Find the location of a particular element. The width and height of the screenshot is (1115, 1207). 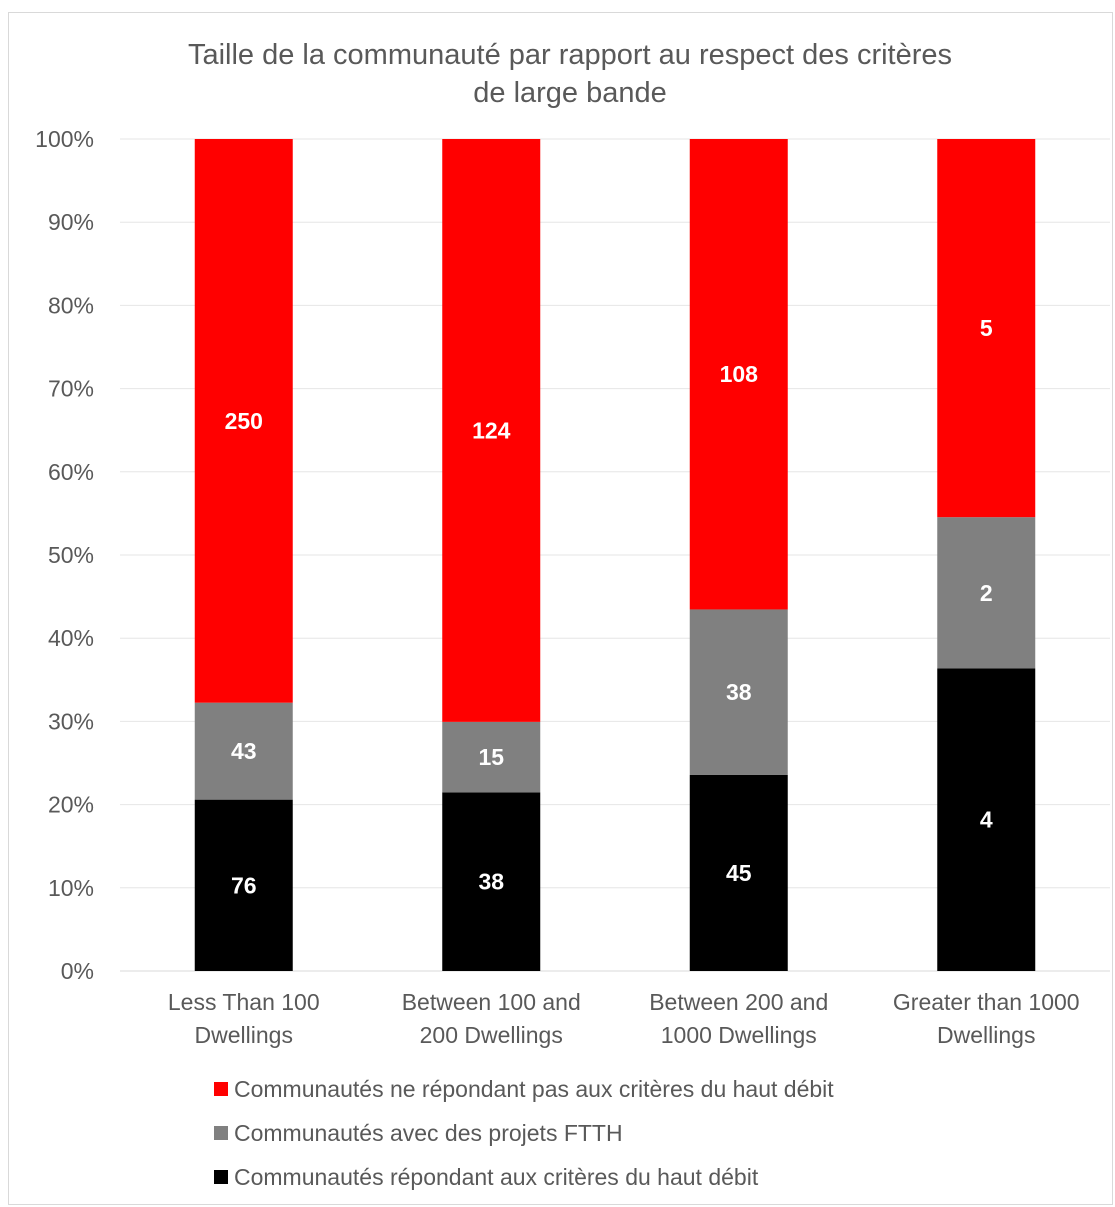

data-label: 250 is located at coordinates (244, 421).